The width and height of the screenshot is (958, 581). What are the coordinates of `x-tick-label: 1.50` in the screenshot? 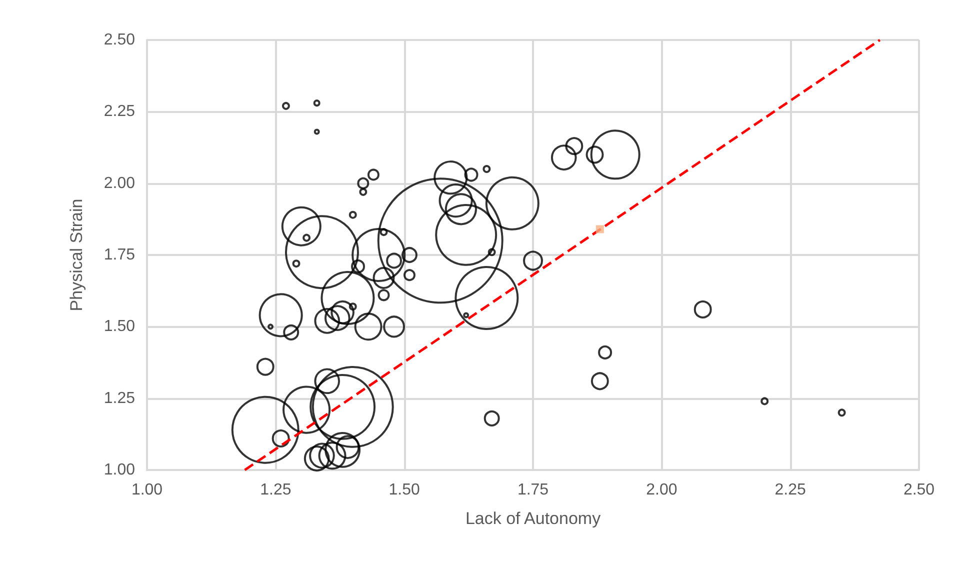 It's located at (404, 490).